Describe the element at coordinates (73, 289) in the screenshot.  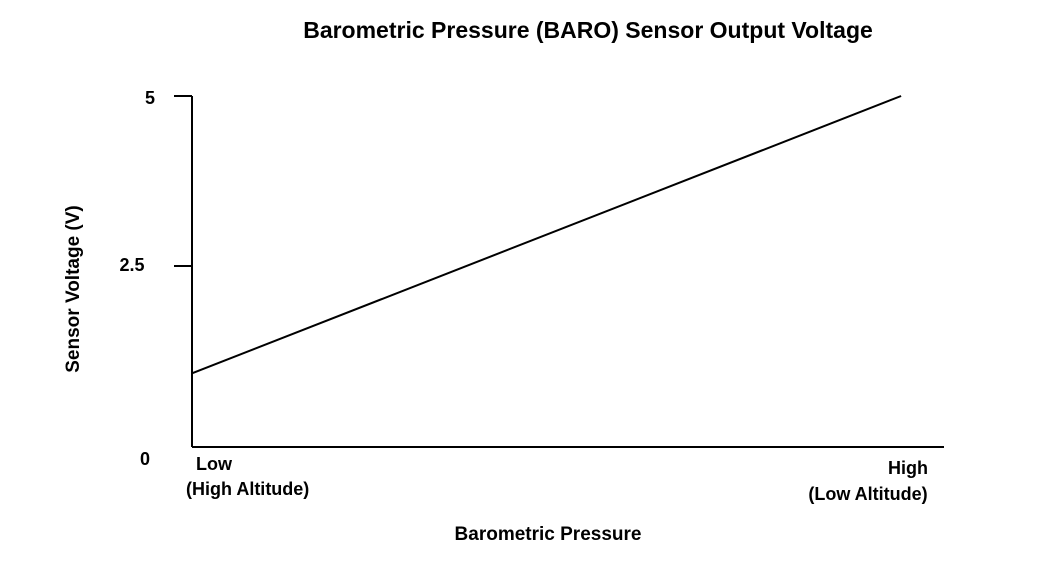
I see `y-axis-label: Sensor Voltage (V)` at that location.